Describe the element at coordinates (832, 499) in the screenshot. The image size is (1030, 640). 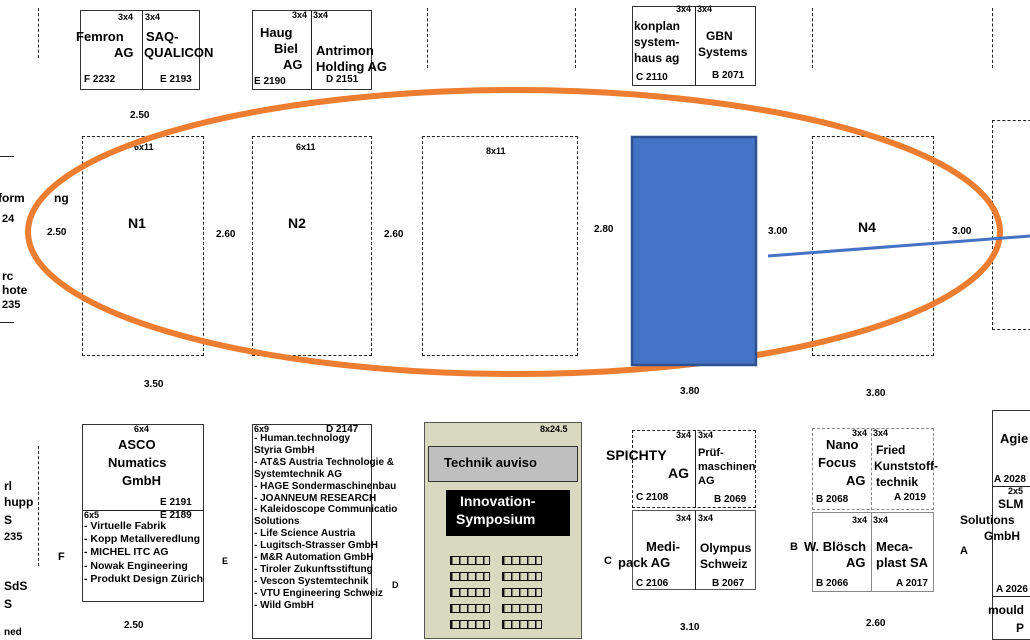
I see `booth-code: B 2068` at that location.